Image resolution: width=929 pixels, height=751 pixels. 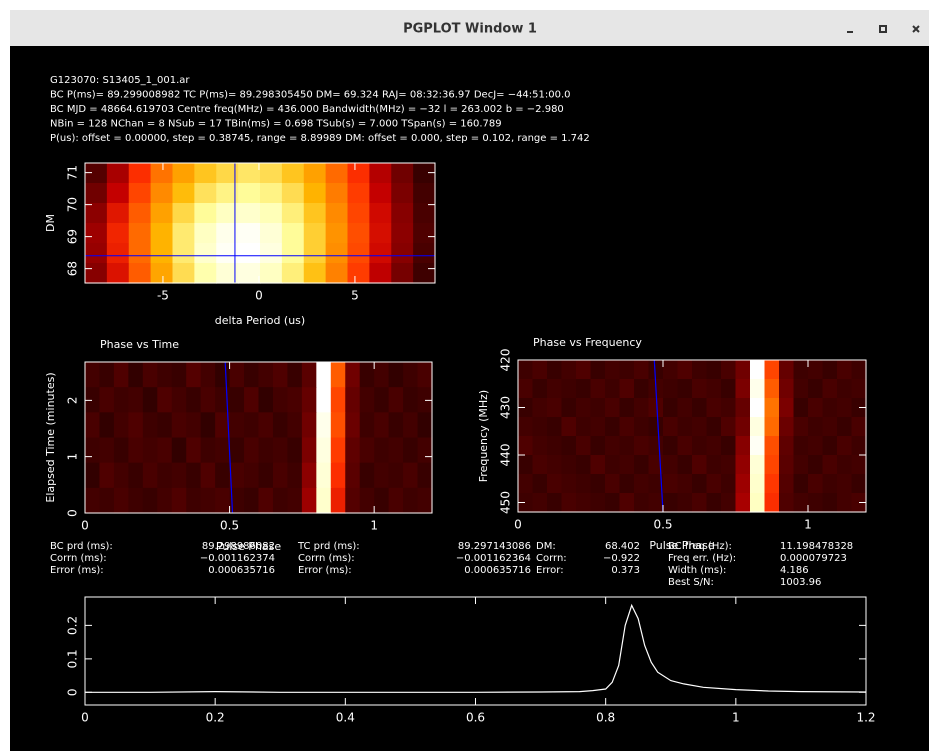 What do you see at coordinates (800, 582) in the screenshot?
I see `info-value: 1003.96` at bounding box center [800, 582].